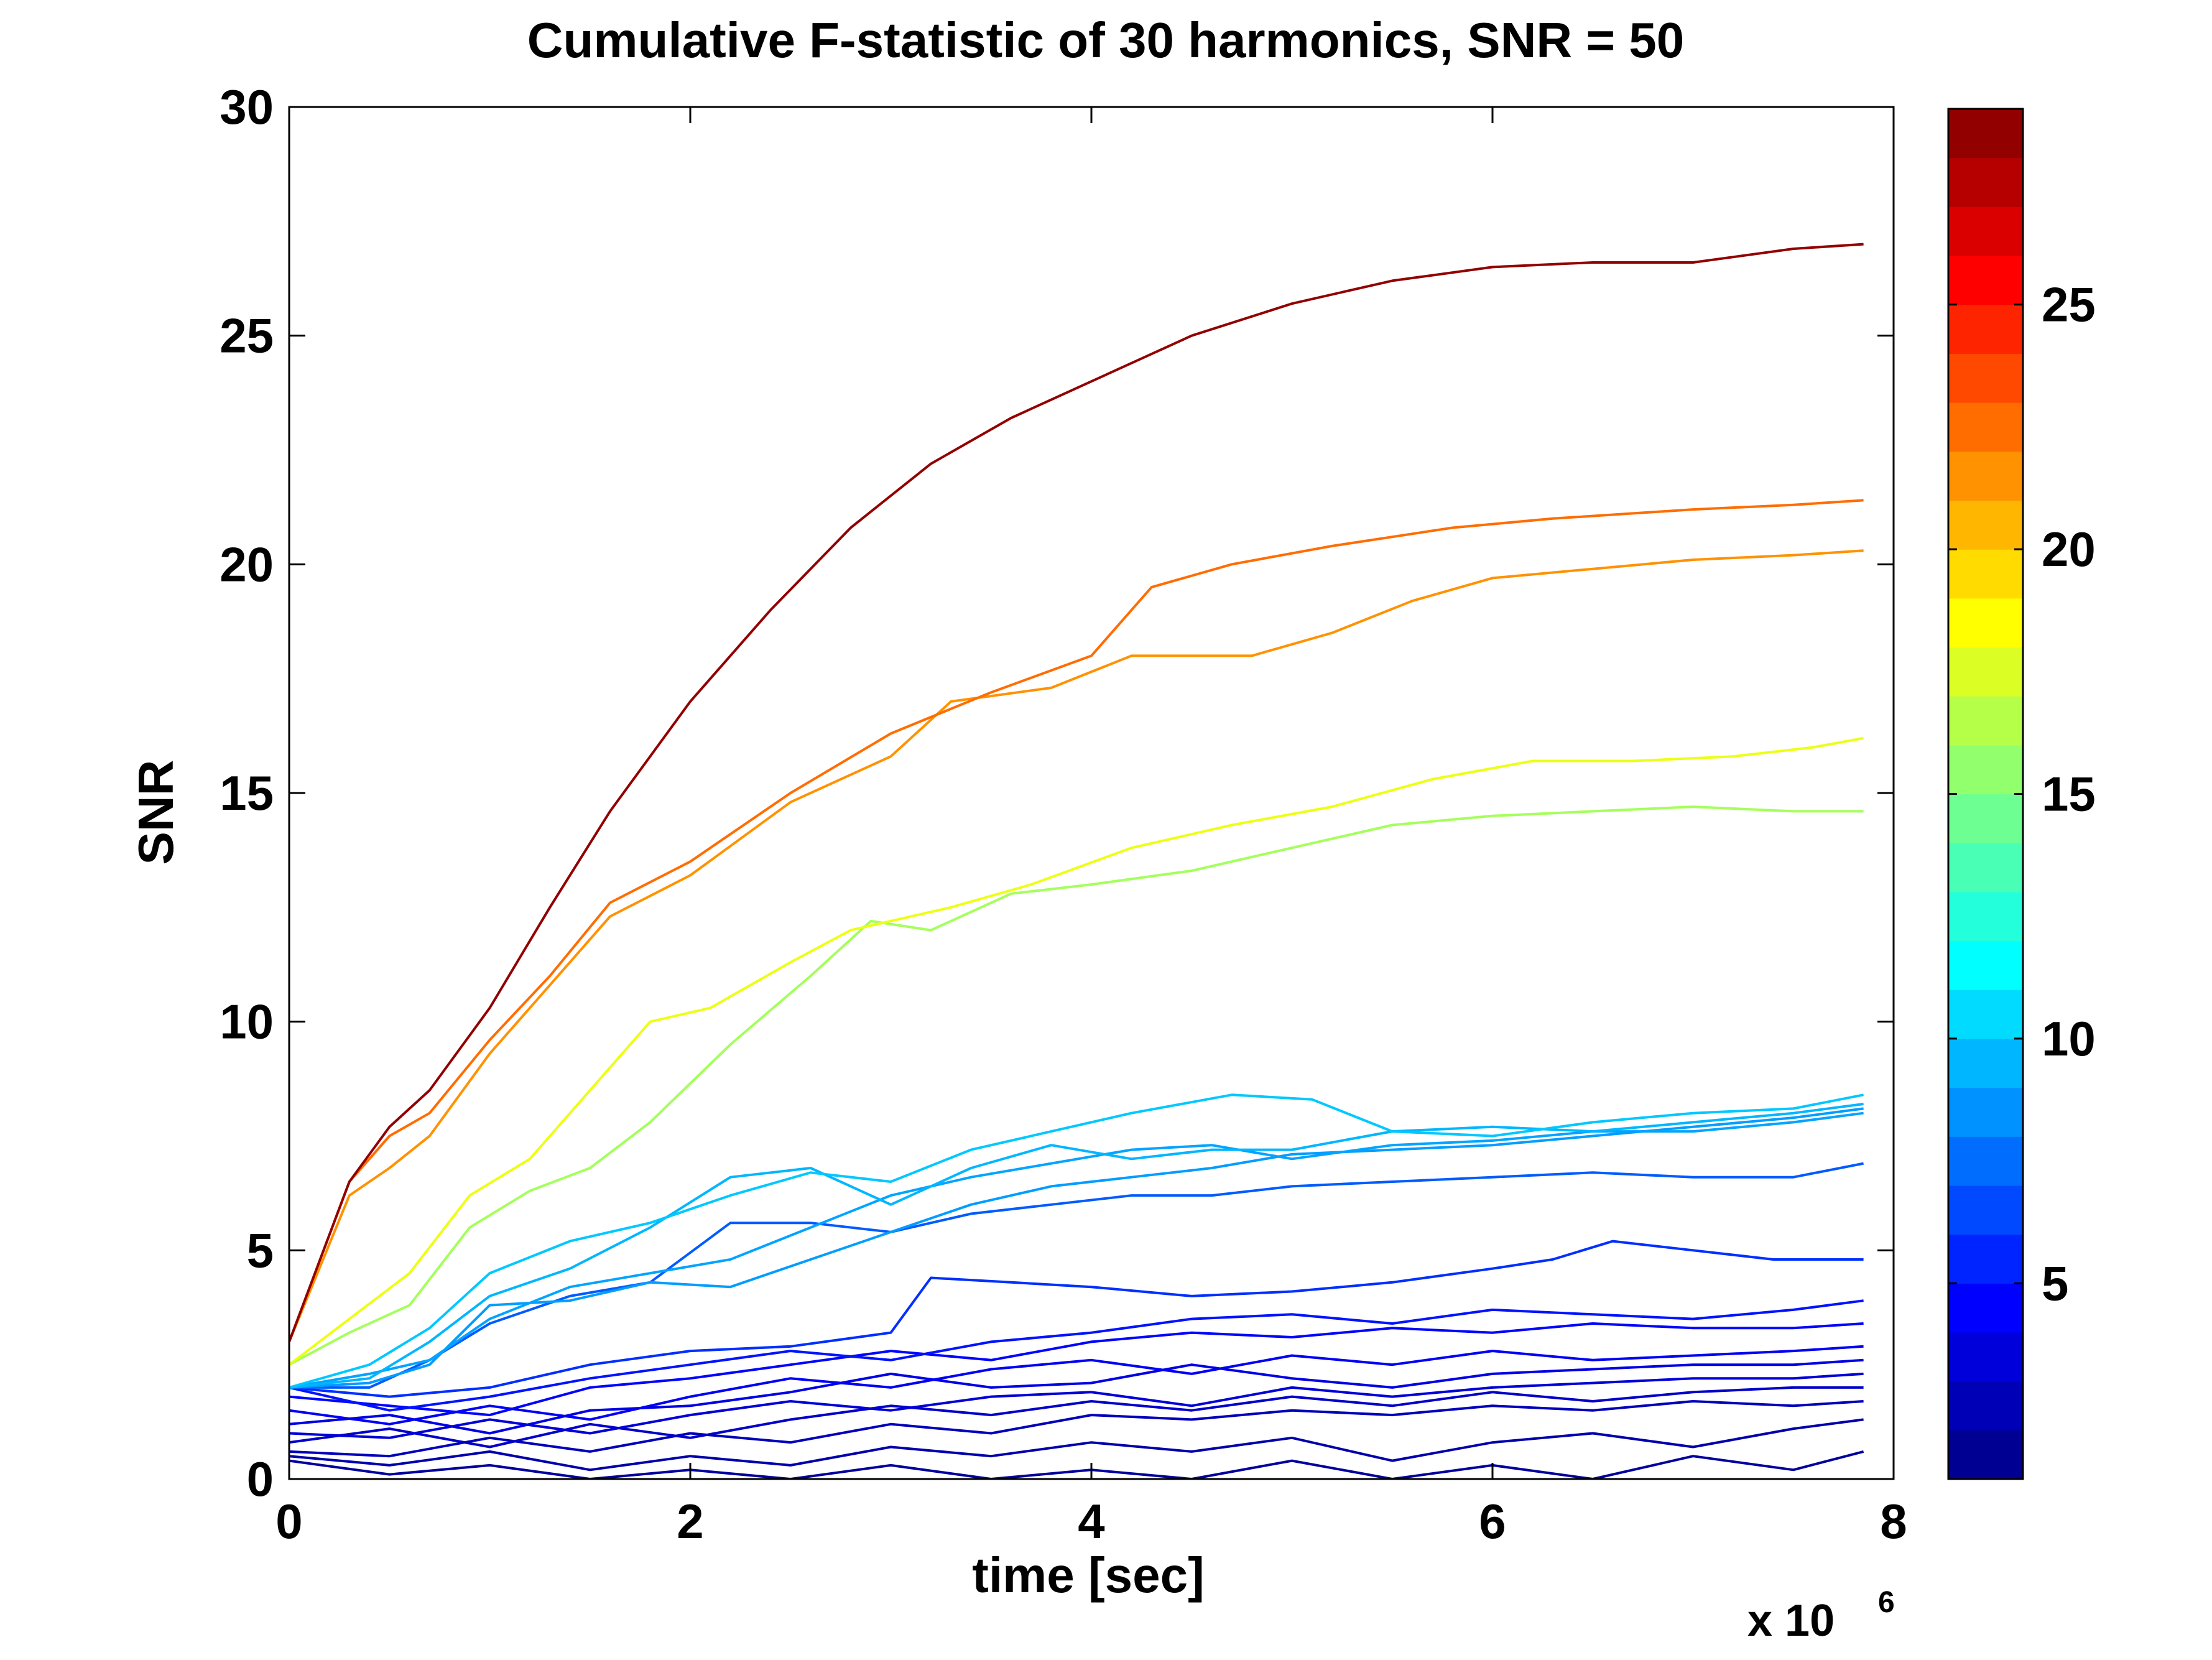 This screenshot has width=2212, height=1660. What do you see at coordinates (690, 1522) in the screenshot?
I see `x-tick-label: 2` at bounding box center [690, 1522].